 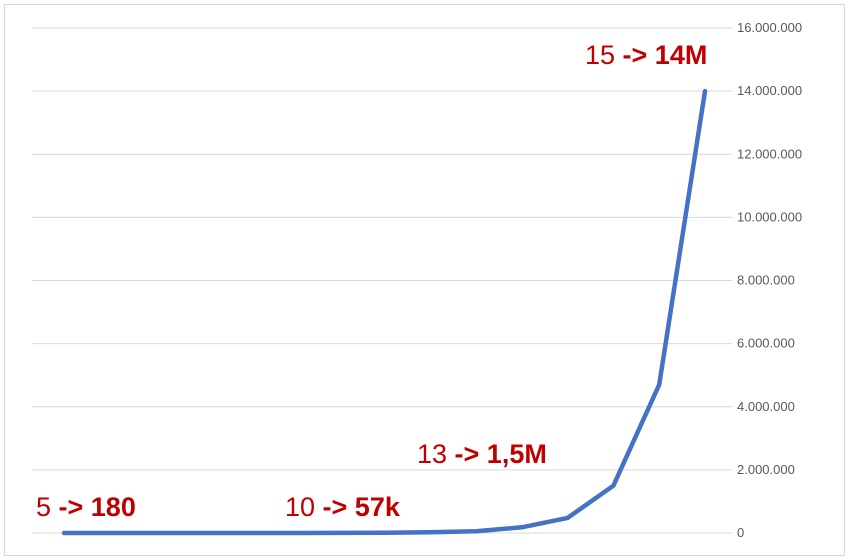 I want to click on y-tick-label-2: 4.000.000, so click(x=766, y=406).